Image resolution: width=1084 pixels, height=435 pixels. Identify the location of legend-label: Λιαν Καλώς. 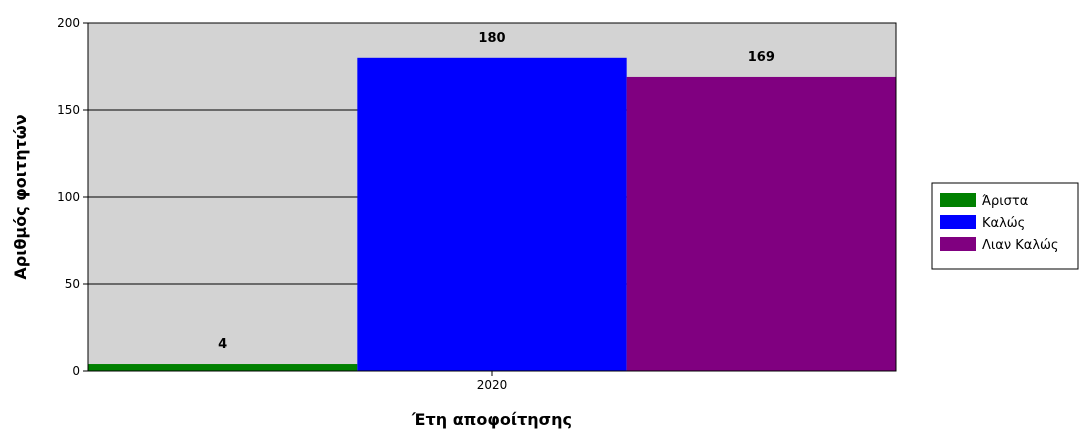
(1020, 245).